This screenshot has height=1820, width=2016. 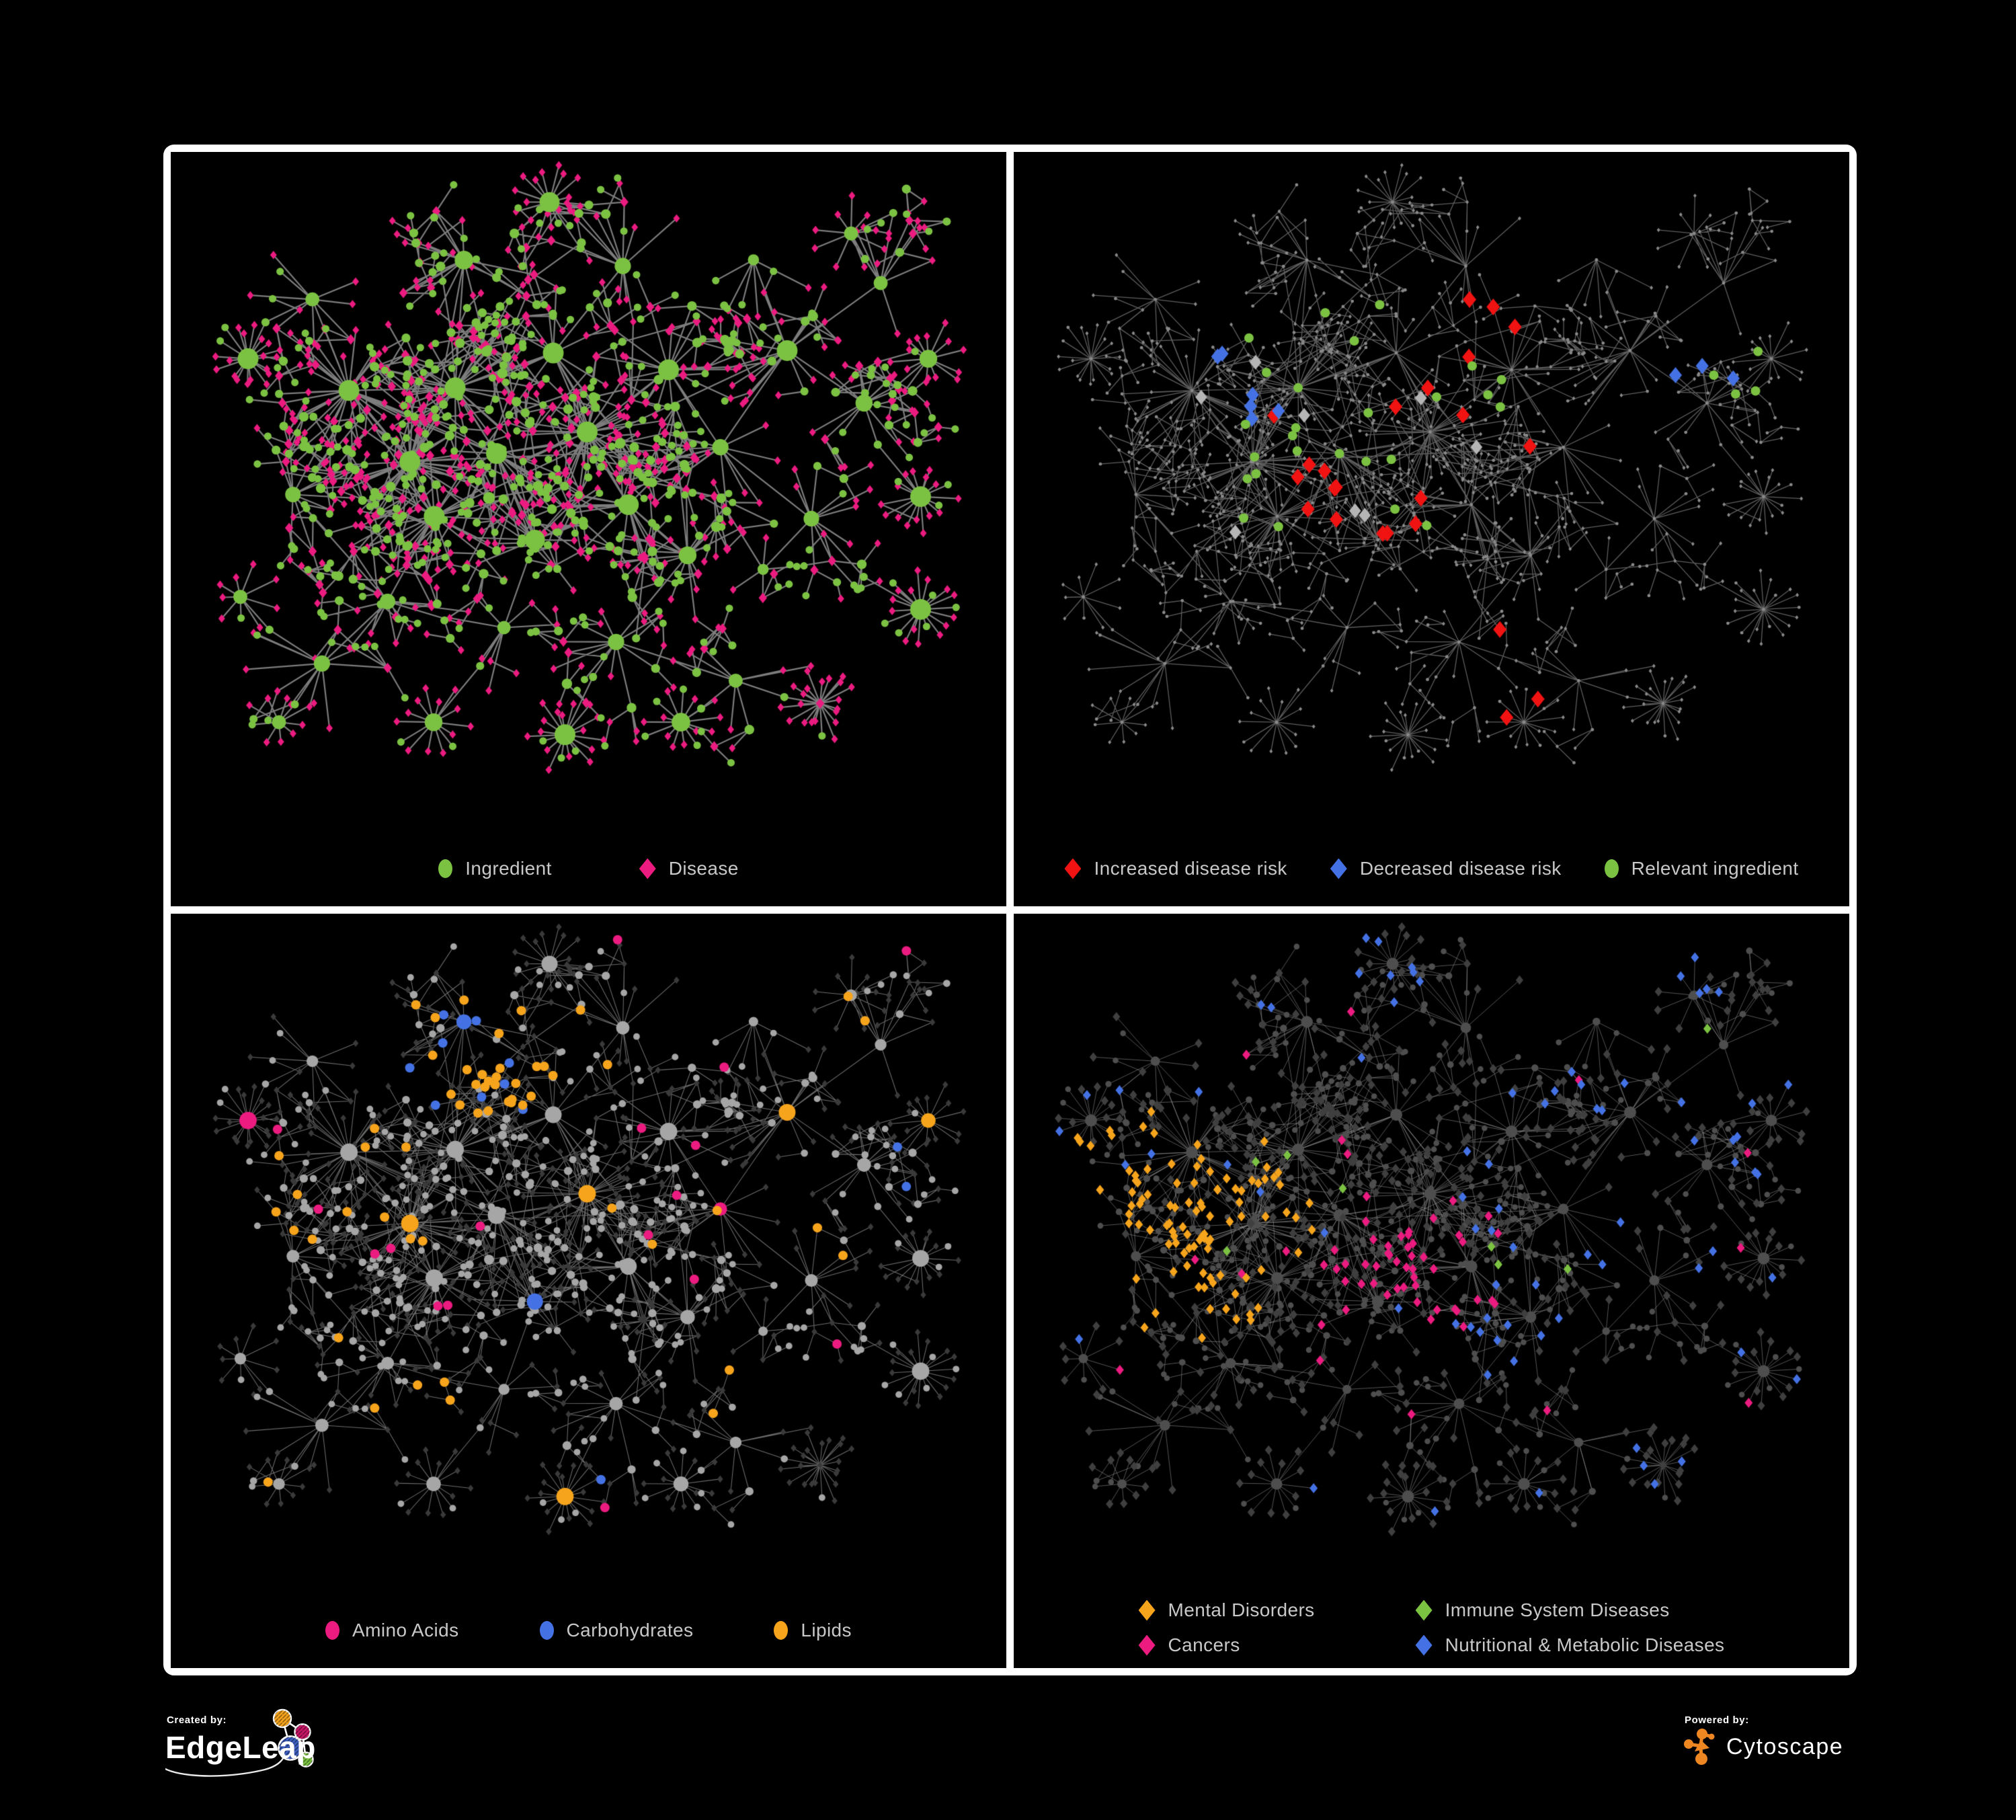 I want to click on created-by-block: EdgeLeap Created by:, so click(x=249, y=1750).